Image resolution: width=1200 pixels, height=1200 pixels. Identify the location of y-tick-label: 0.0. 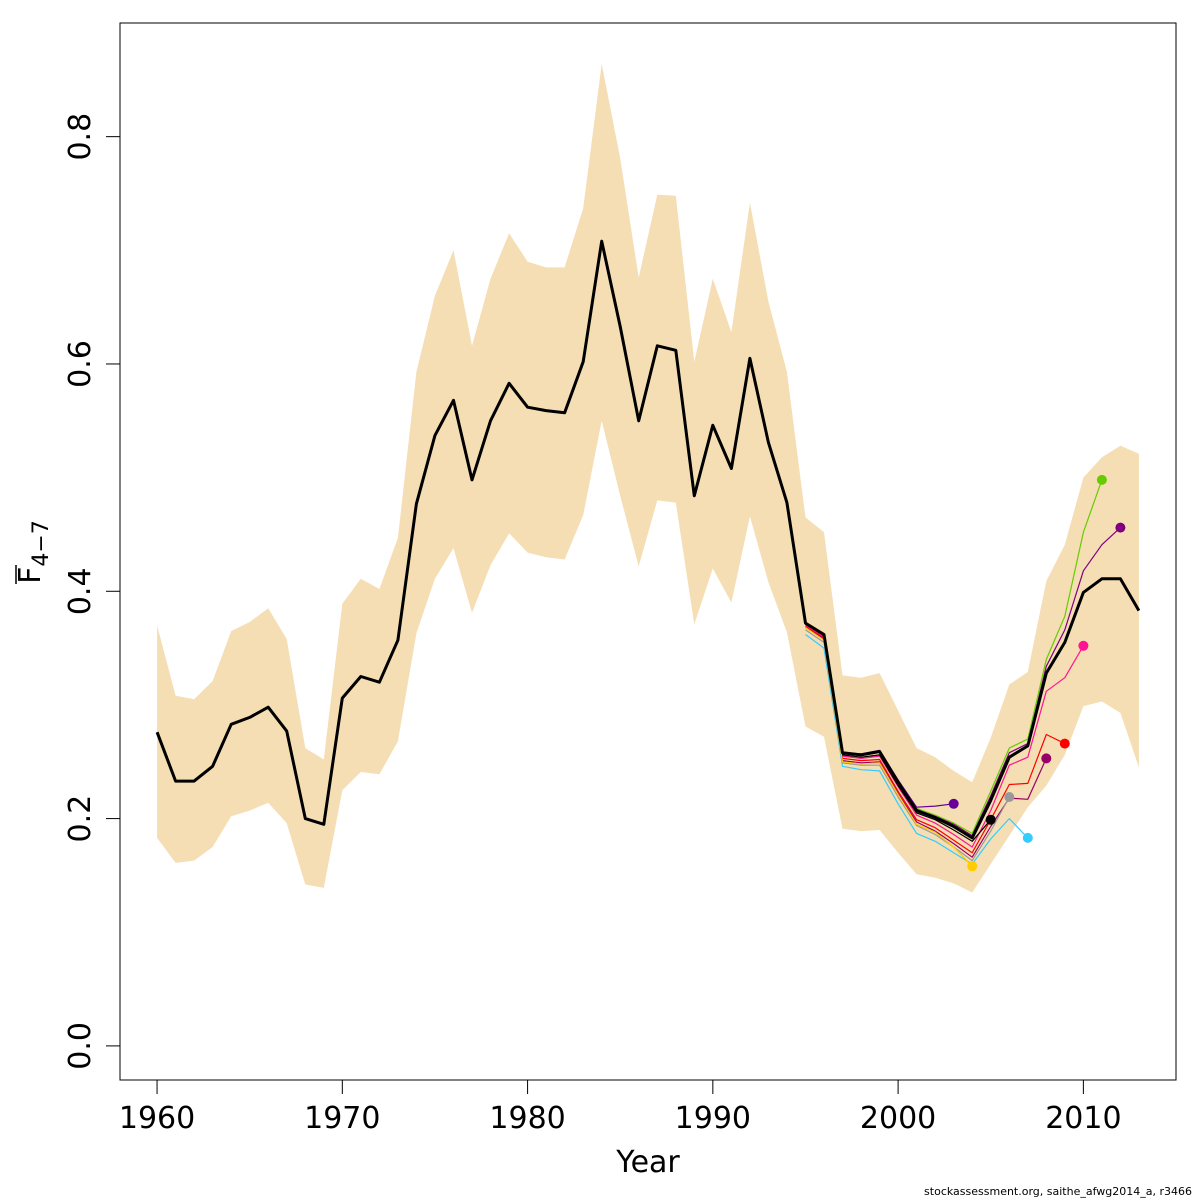
(80, 1046).